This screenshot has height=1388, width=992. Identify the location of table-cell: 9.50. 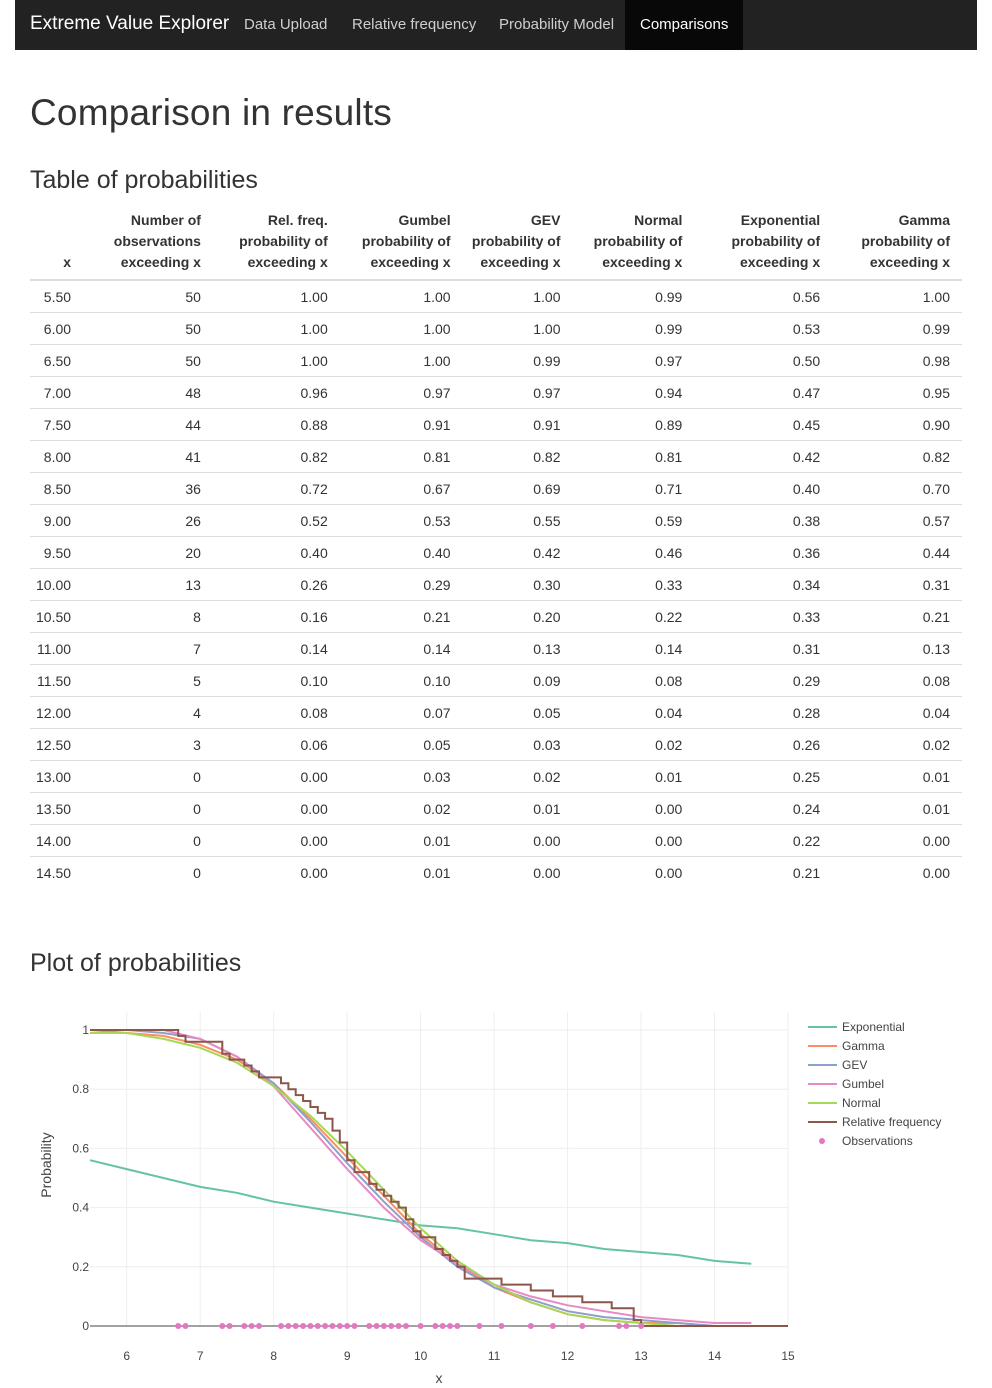
(57, 552).